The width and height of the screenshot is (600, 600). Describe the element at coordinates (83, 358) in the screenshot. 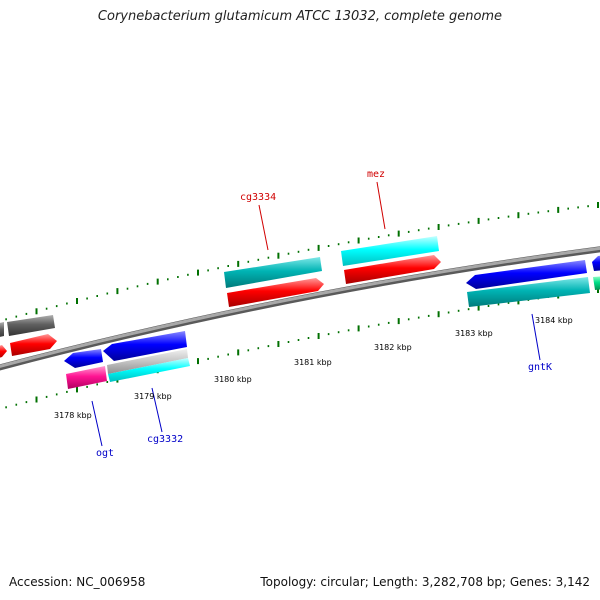

I see `blue-cds-ogt-small` at that location.